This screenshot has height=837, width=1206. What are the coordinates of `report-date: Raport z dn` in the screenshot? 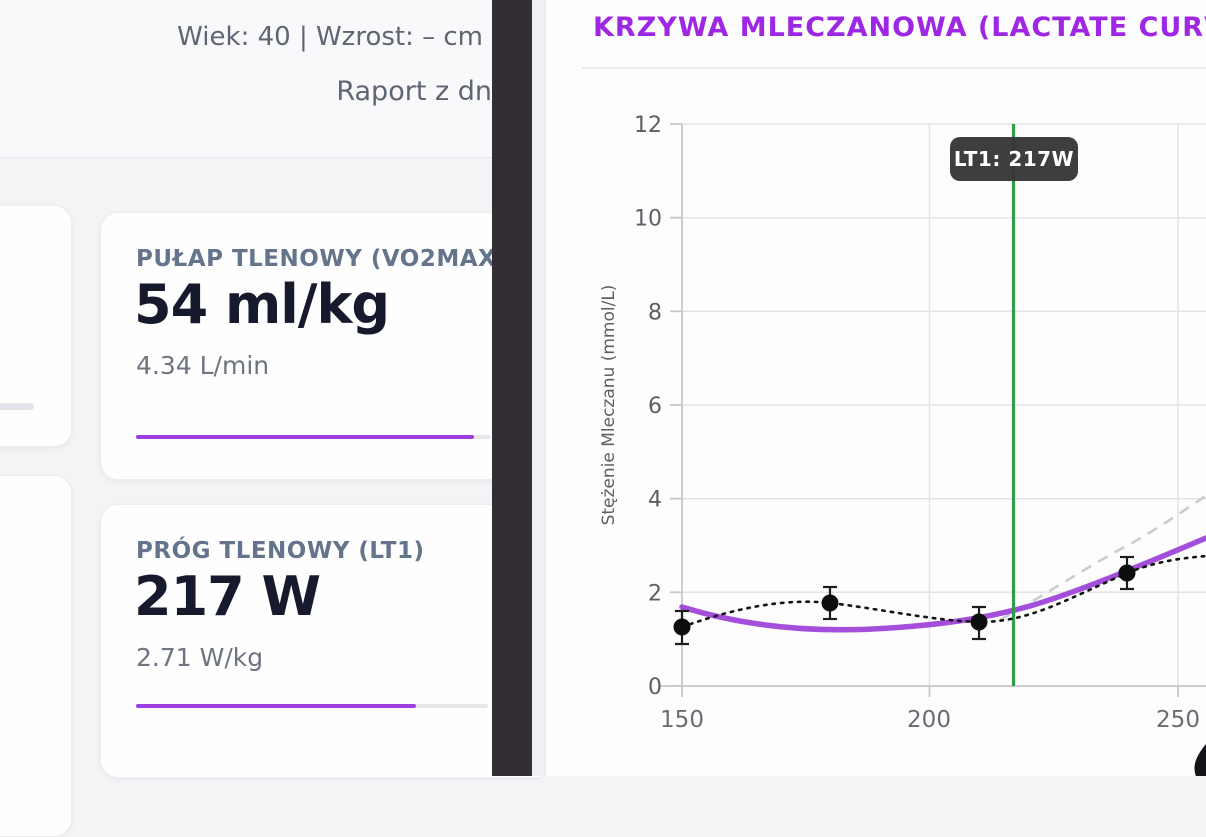 It's located at (414, 91).